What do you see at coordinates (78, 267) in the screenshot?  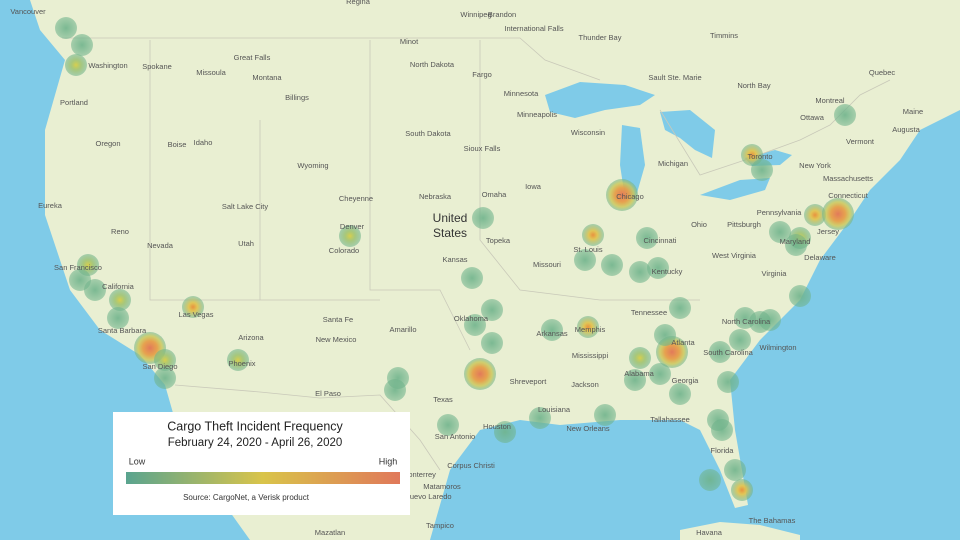 I see `place-label: San Francisco` at bounding box center [78, 267].